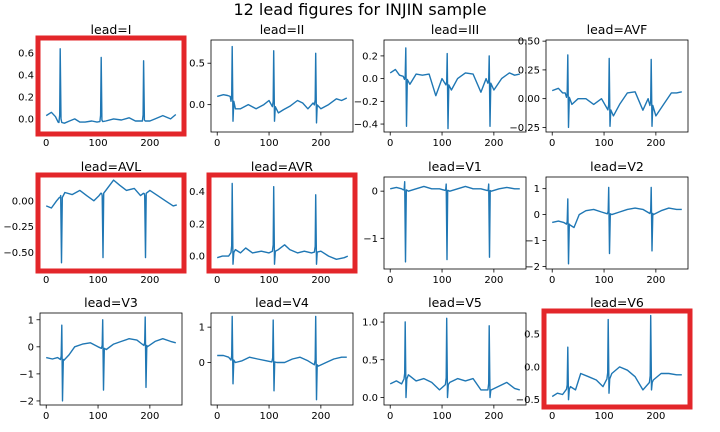  I want to click on panel-i: lead=I 0 100 200 0.0 0.2 0.4 0.6, so click(102, 85).